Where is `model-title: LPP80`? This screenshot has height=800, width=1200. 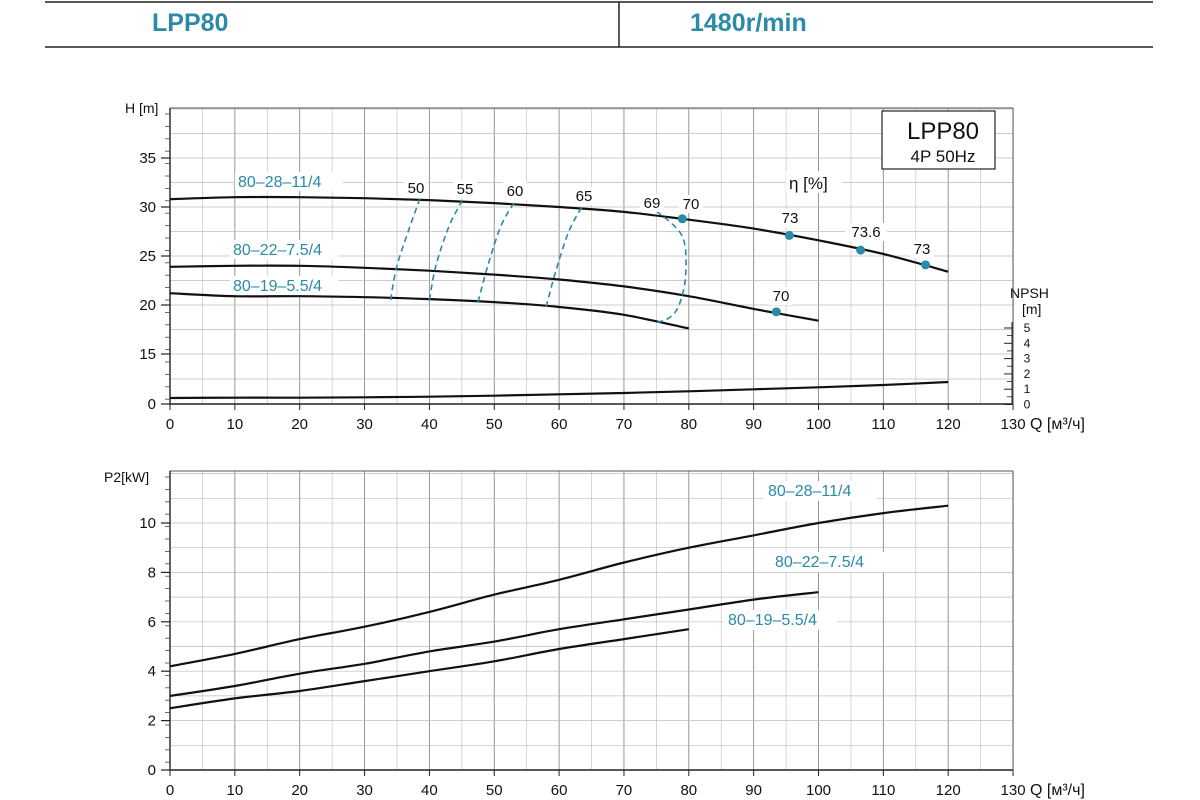
model-title: LPP80 is located at coordinates (190, 23).